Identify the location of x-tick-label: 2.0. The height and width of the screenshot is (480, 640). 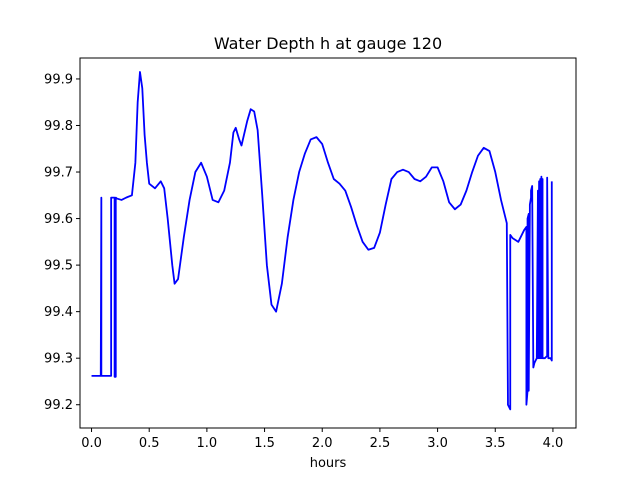
(322, 443).